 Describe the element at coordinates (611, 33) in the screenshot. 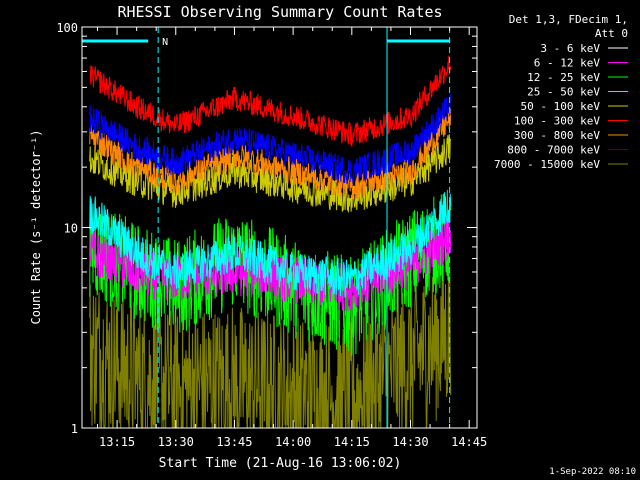

I see `legend-header-line2: Att 0` at that location.